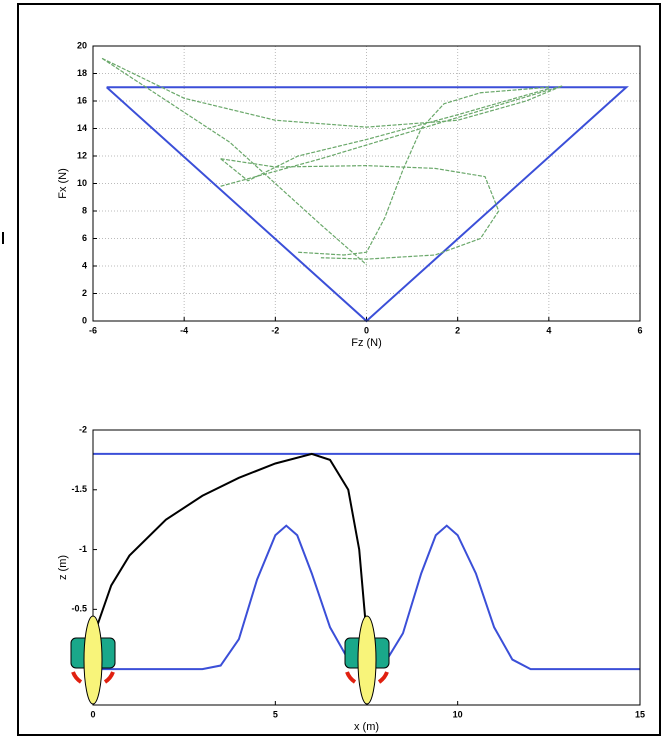 The height and width of the screenshot is (740, 672). I want to click on y-tick-label: 18, so click(82, 73).